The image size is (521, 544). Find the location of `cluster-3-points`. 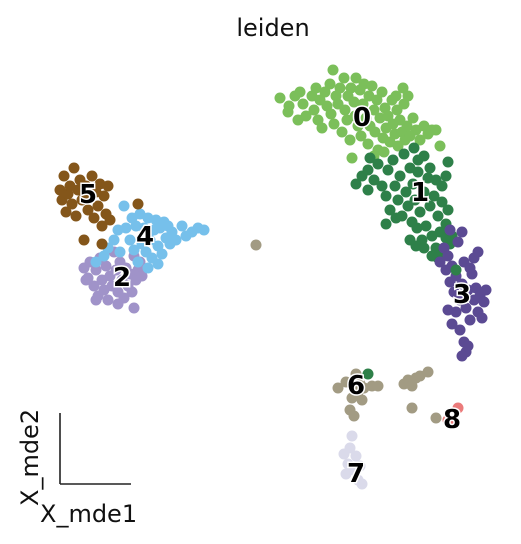

cluster-3-points is located at coordinates (463, 294).